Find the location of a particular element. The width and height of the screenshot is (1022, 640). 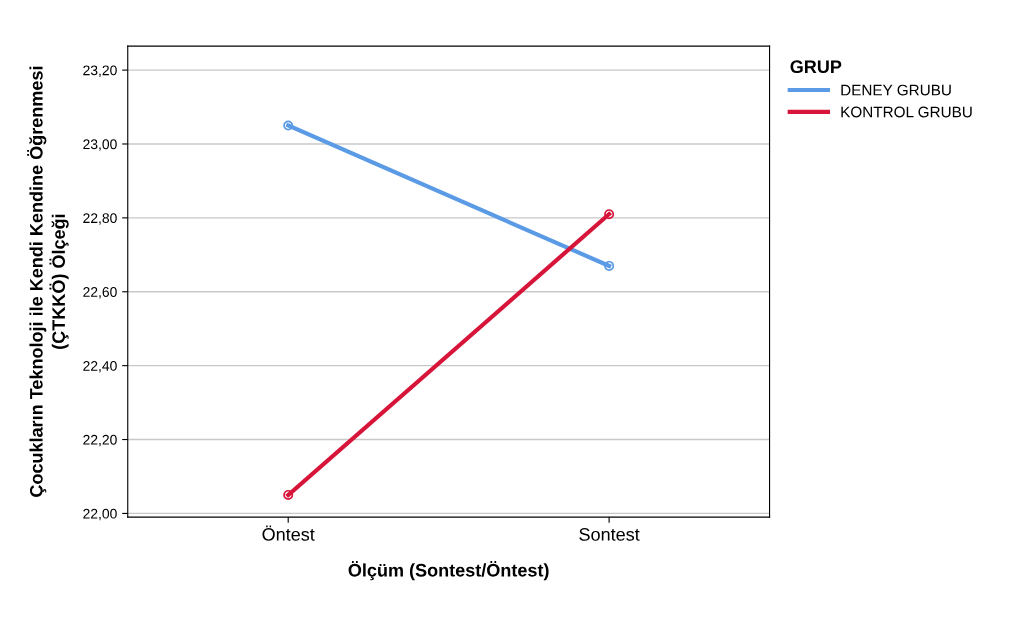

y-tick-label: 22,20 is located at coordinates (100, 440).